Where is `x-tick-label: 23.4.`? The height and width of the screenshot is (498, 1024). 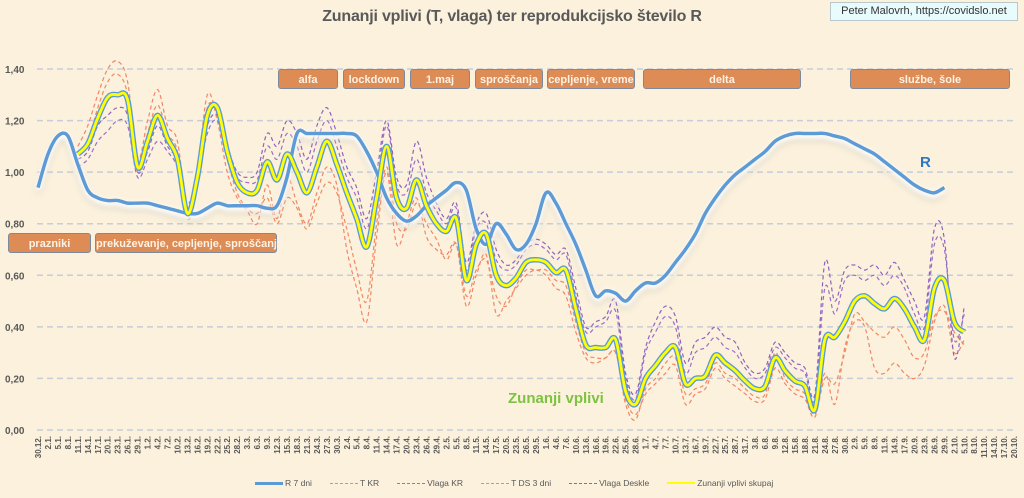
x-tick-label: 23.4. is located at coordinates (416, 445).